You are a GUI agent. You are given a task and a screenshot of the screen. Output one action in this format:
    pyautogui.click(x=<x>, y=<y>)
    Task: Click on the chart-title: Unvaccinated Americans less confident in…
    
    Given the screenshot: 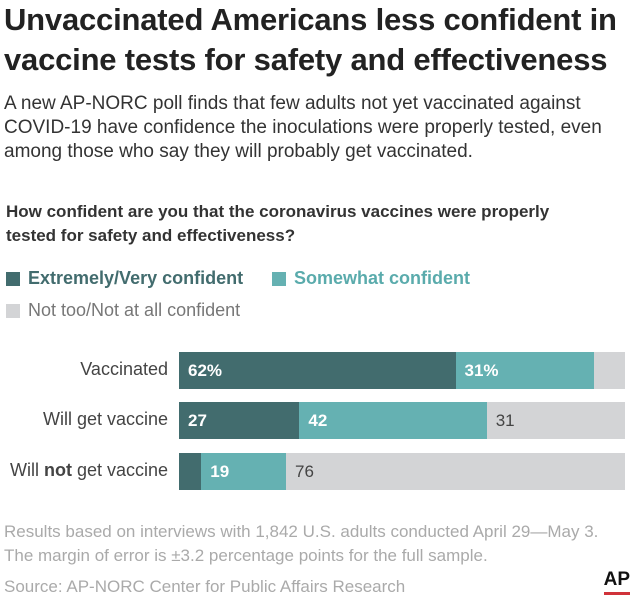 What is the action you would take?
    pyautogui.click(x=310, y=40)
    